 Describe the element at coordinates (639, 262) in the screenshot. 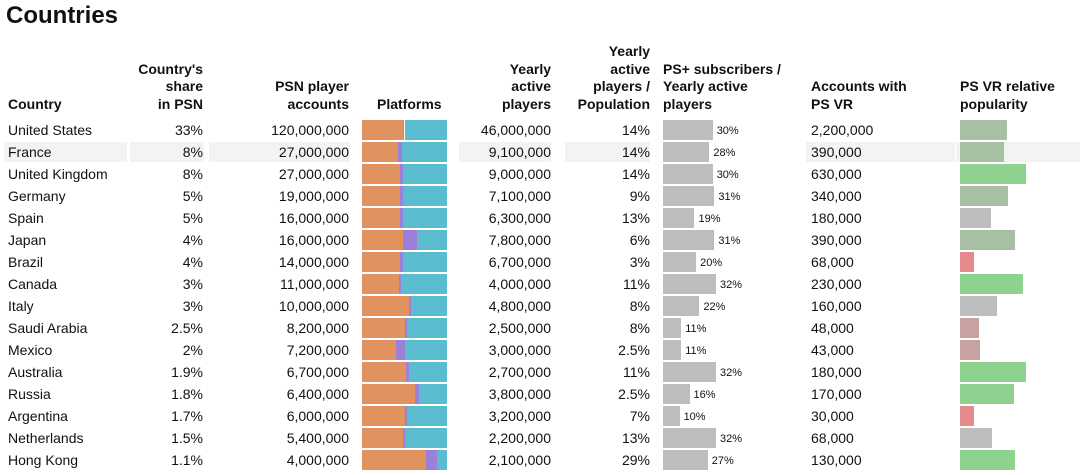

I see `population-ratio-value: 3%` at that location.